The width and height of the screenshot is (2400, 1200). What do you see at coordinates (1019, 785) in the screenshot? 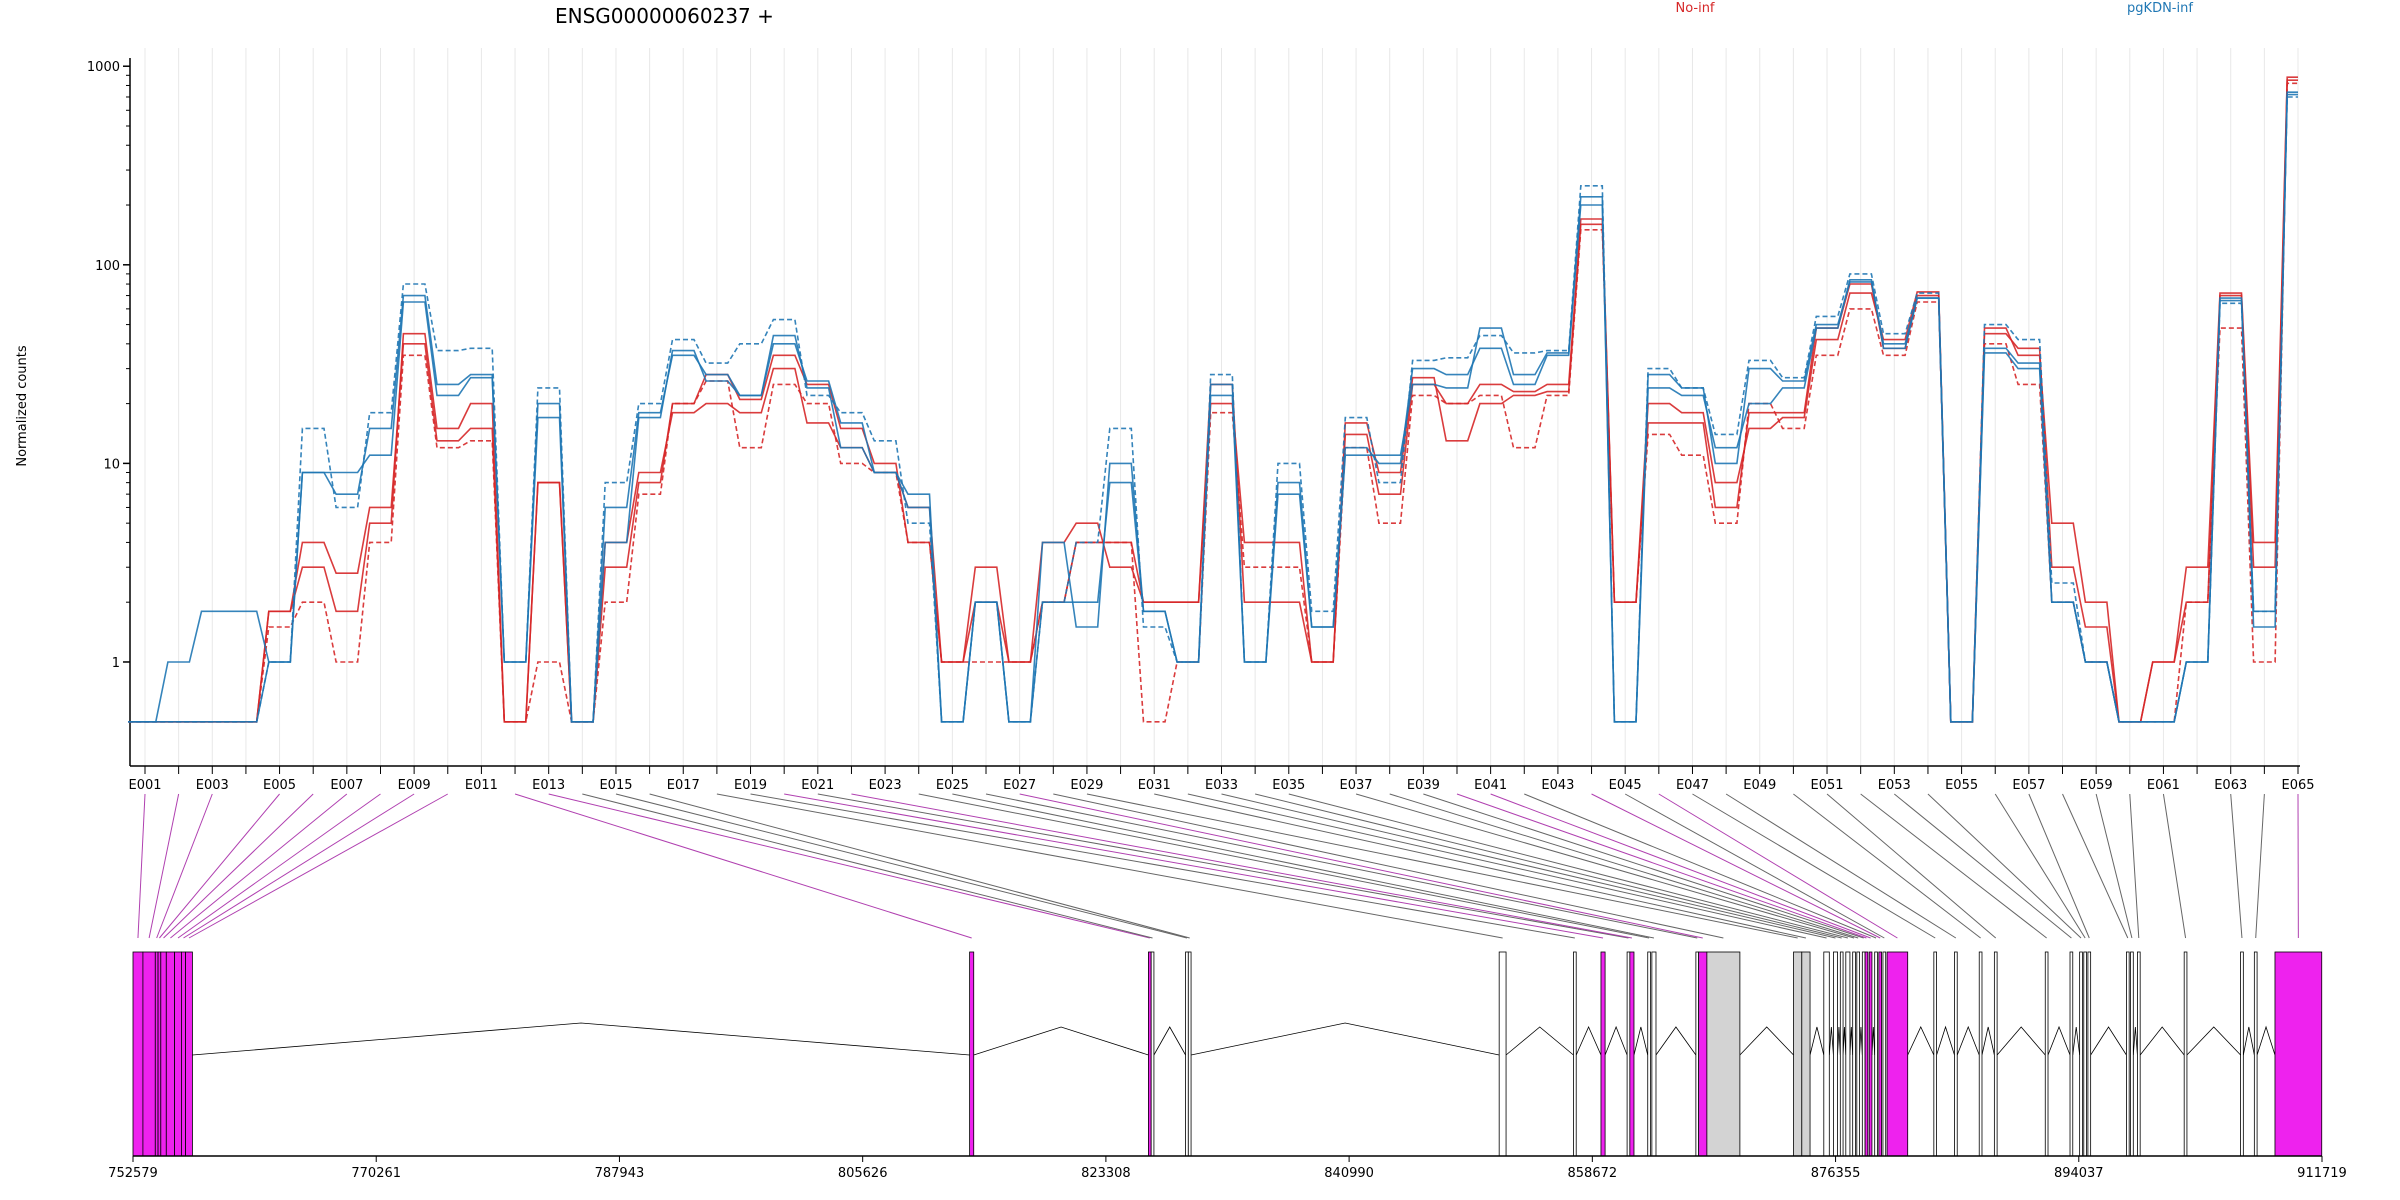
I see `x-tick-label: E027` at bounding box center [1019, 785].